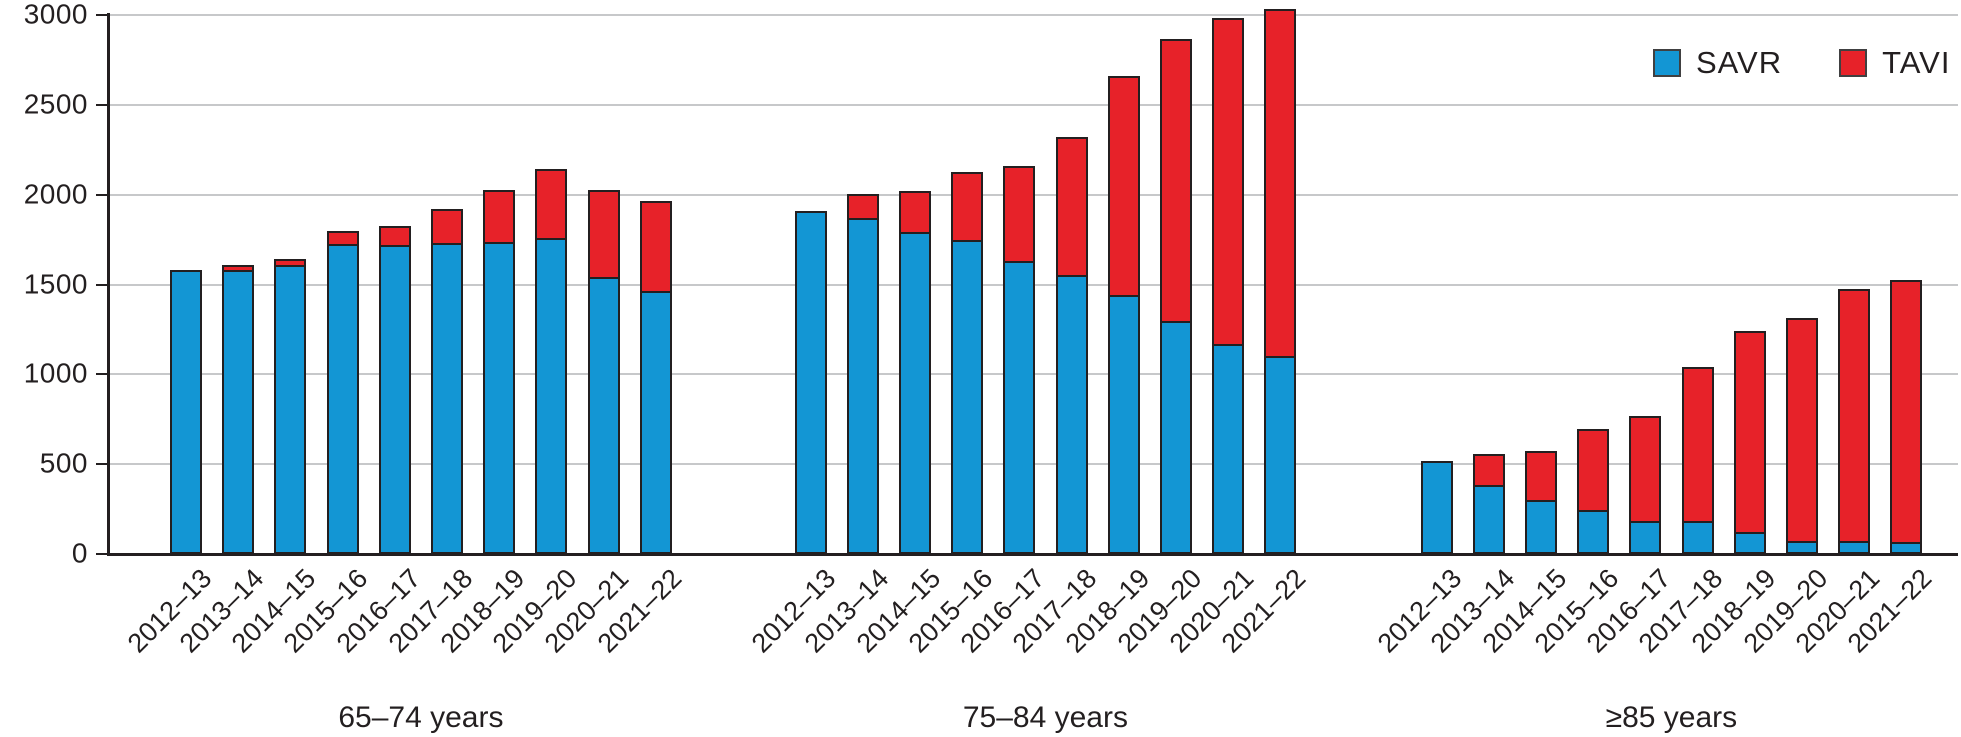 Image resolution: width=1961 pixels, height=737 pixels. I want to click on legend-label-savr: SAVR, so click(1739, 62).